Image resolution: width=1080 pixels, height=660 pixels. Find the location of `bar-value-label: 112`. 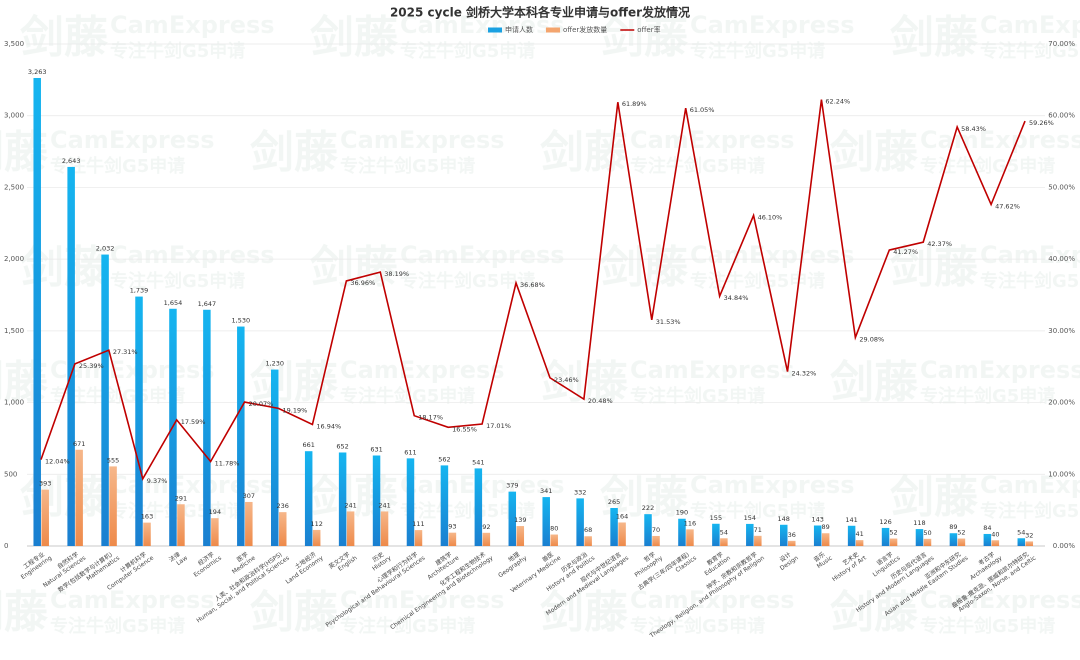

bar-value-label: 112 is located at coordinates (316, 524).